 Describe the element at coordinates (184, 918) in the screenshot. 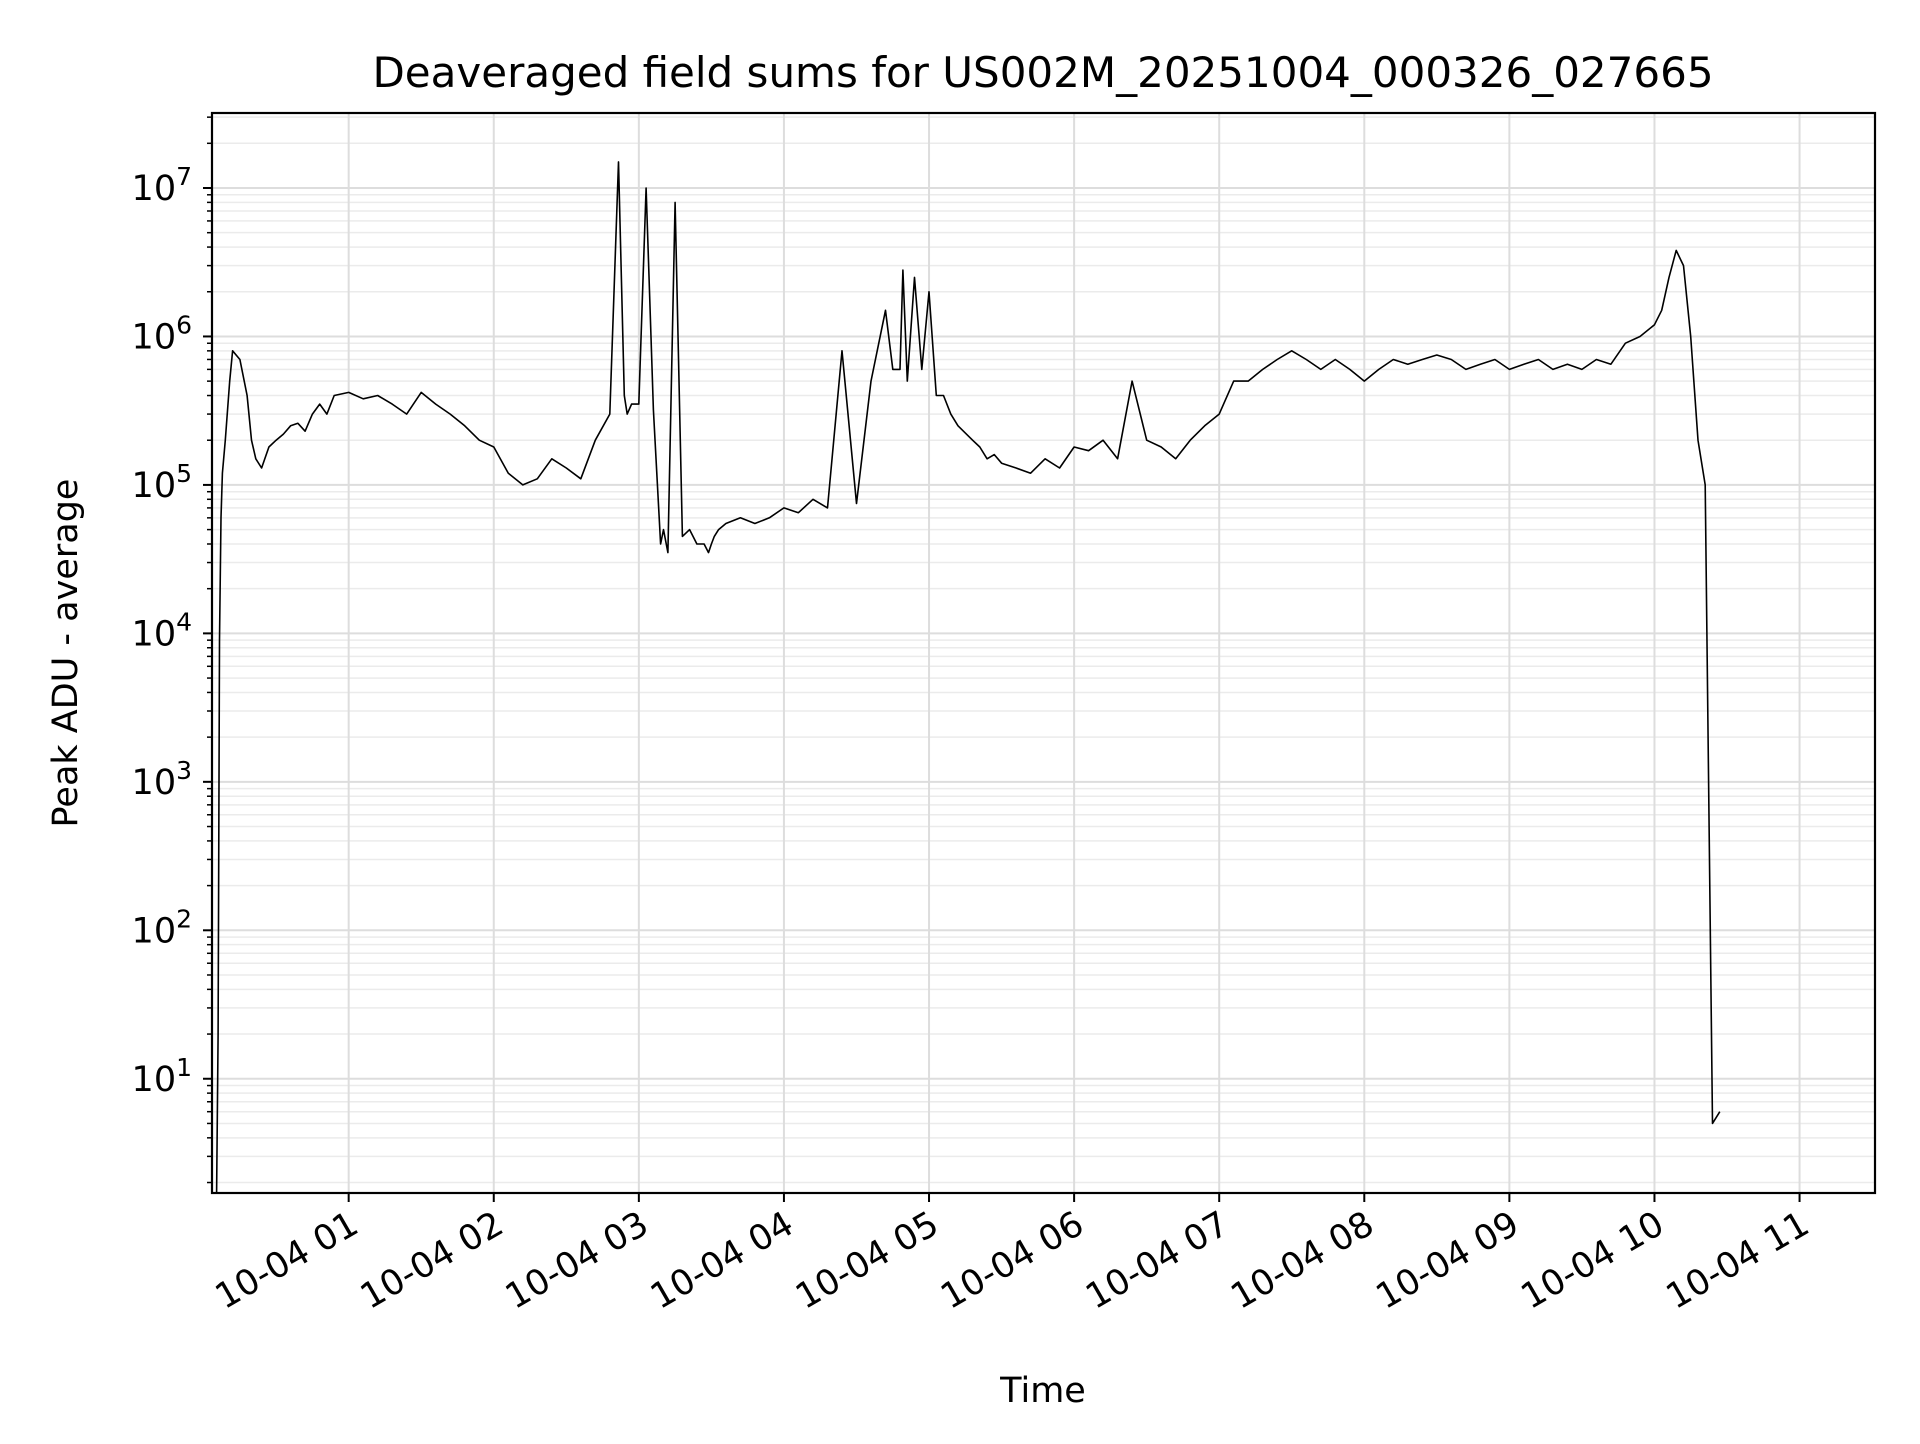

I see `y-tick-exponent: 2` at that location.